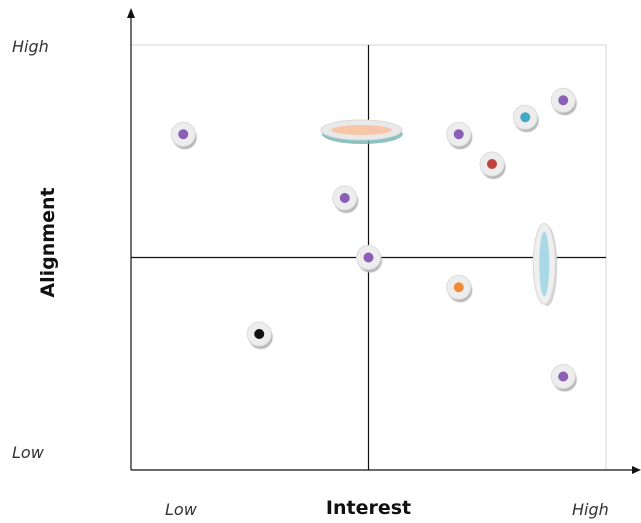 Image resolution: width=641 pixels, height=523 pixels. I want to click on x-tick-label-high: High, so click(590, 509).